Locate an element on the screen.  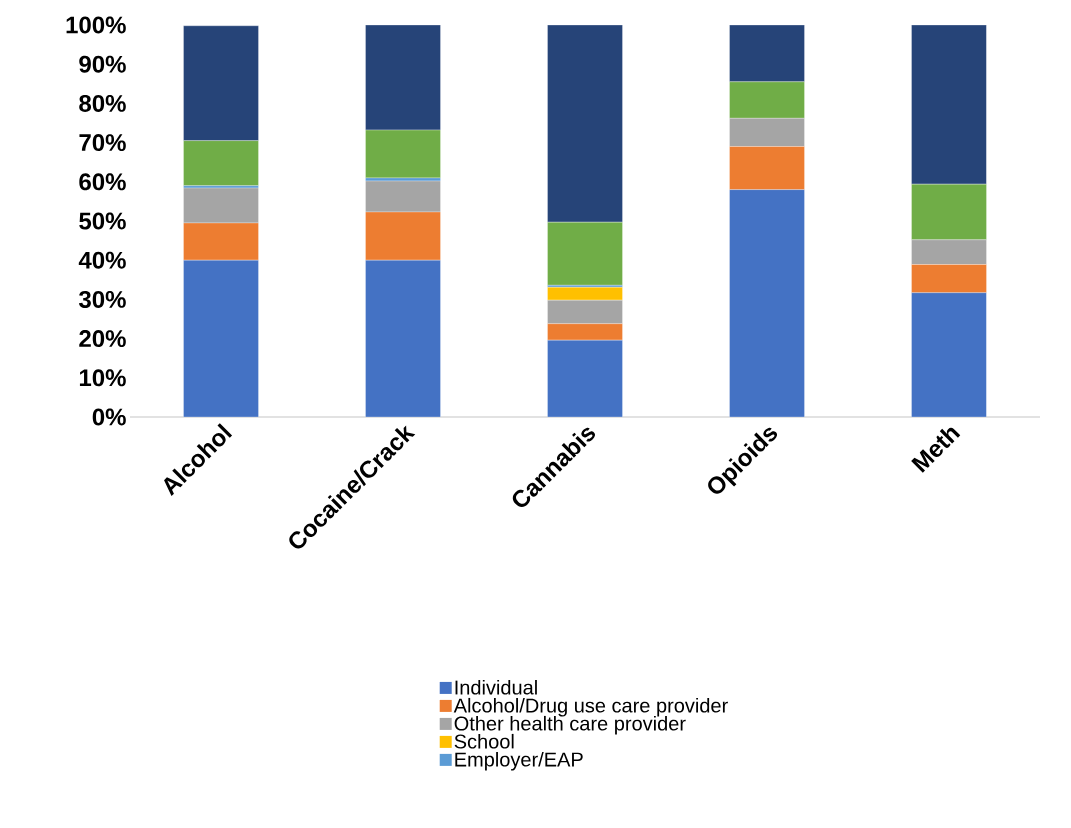
y-tick-label: 0% is located at coordinates (109, 417).